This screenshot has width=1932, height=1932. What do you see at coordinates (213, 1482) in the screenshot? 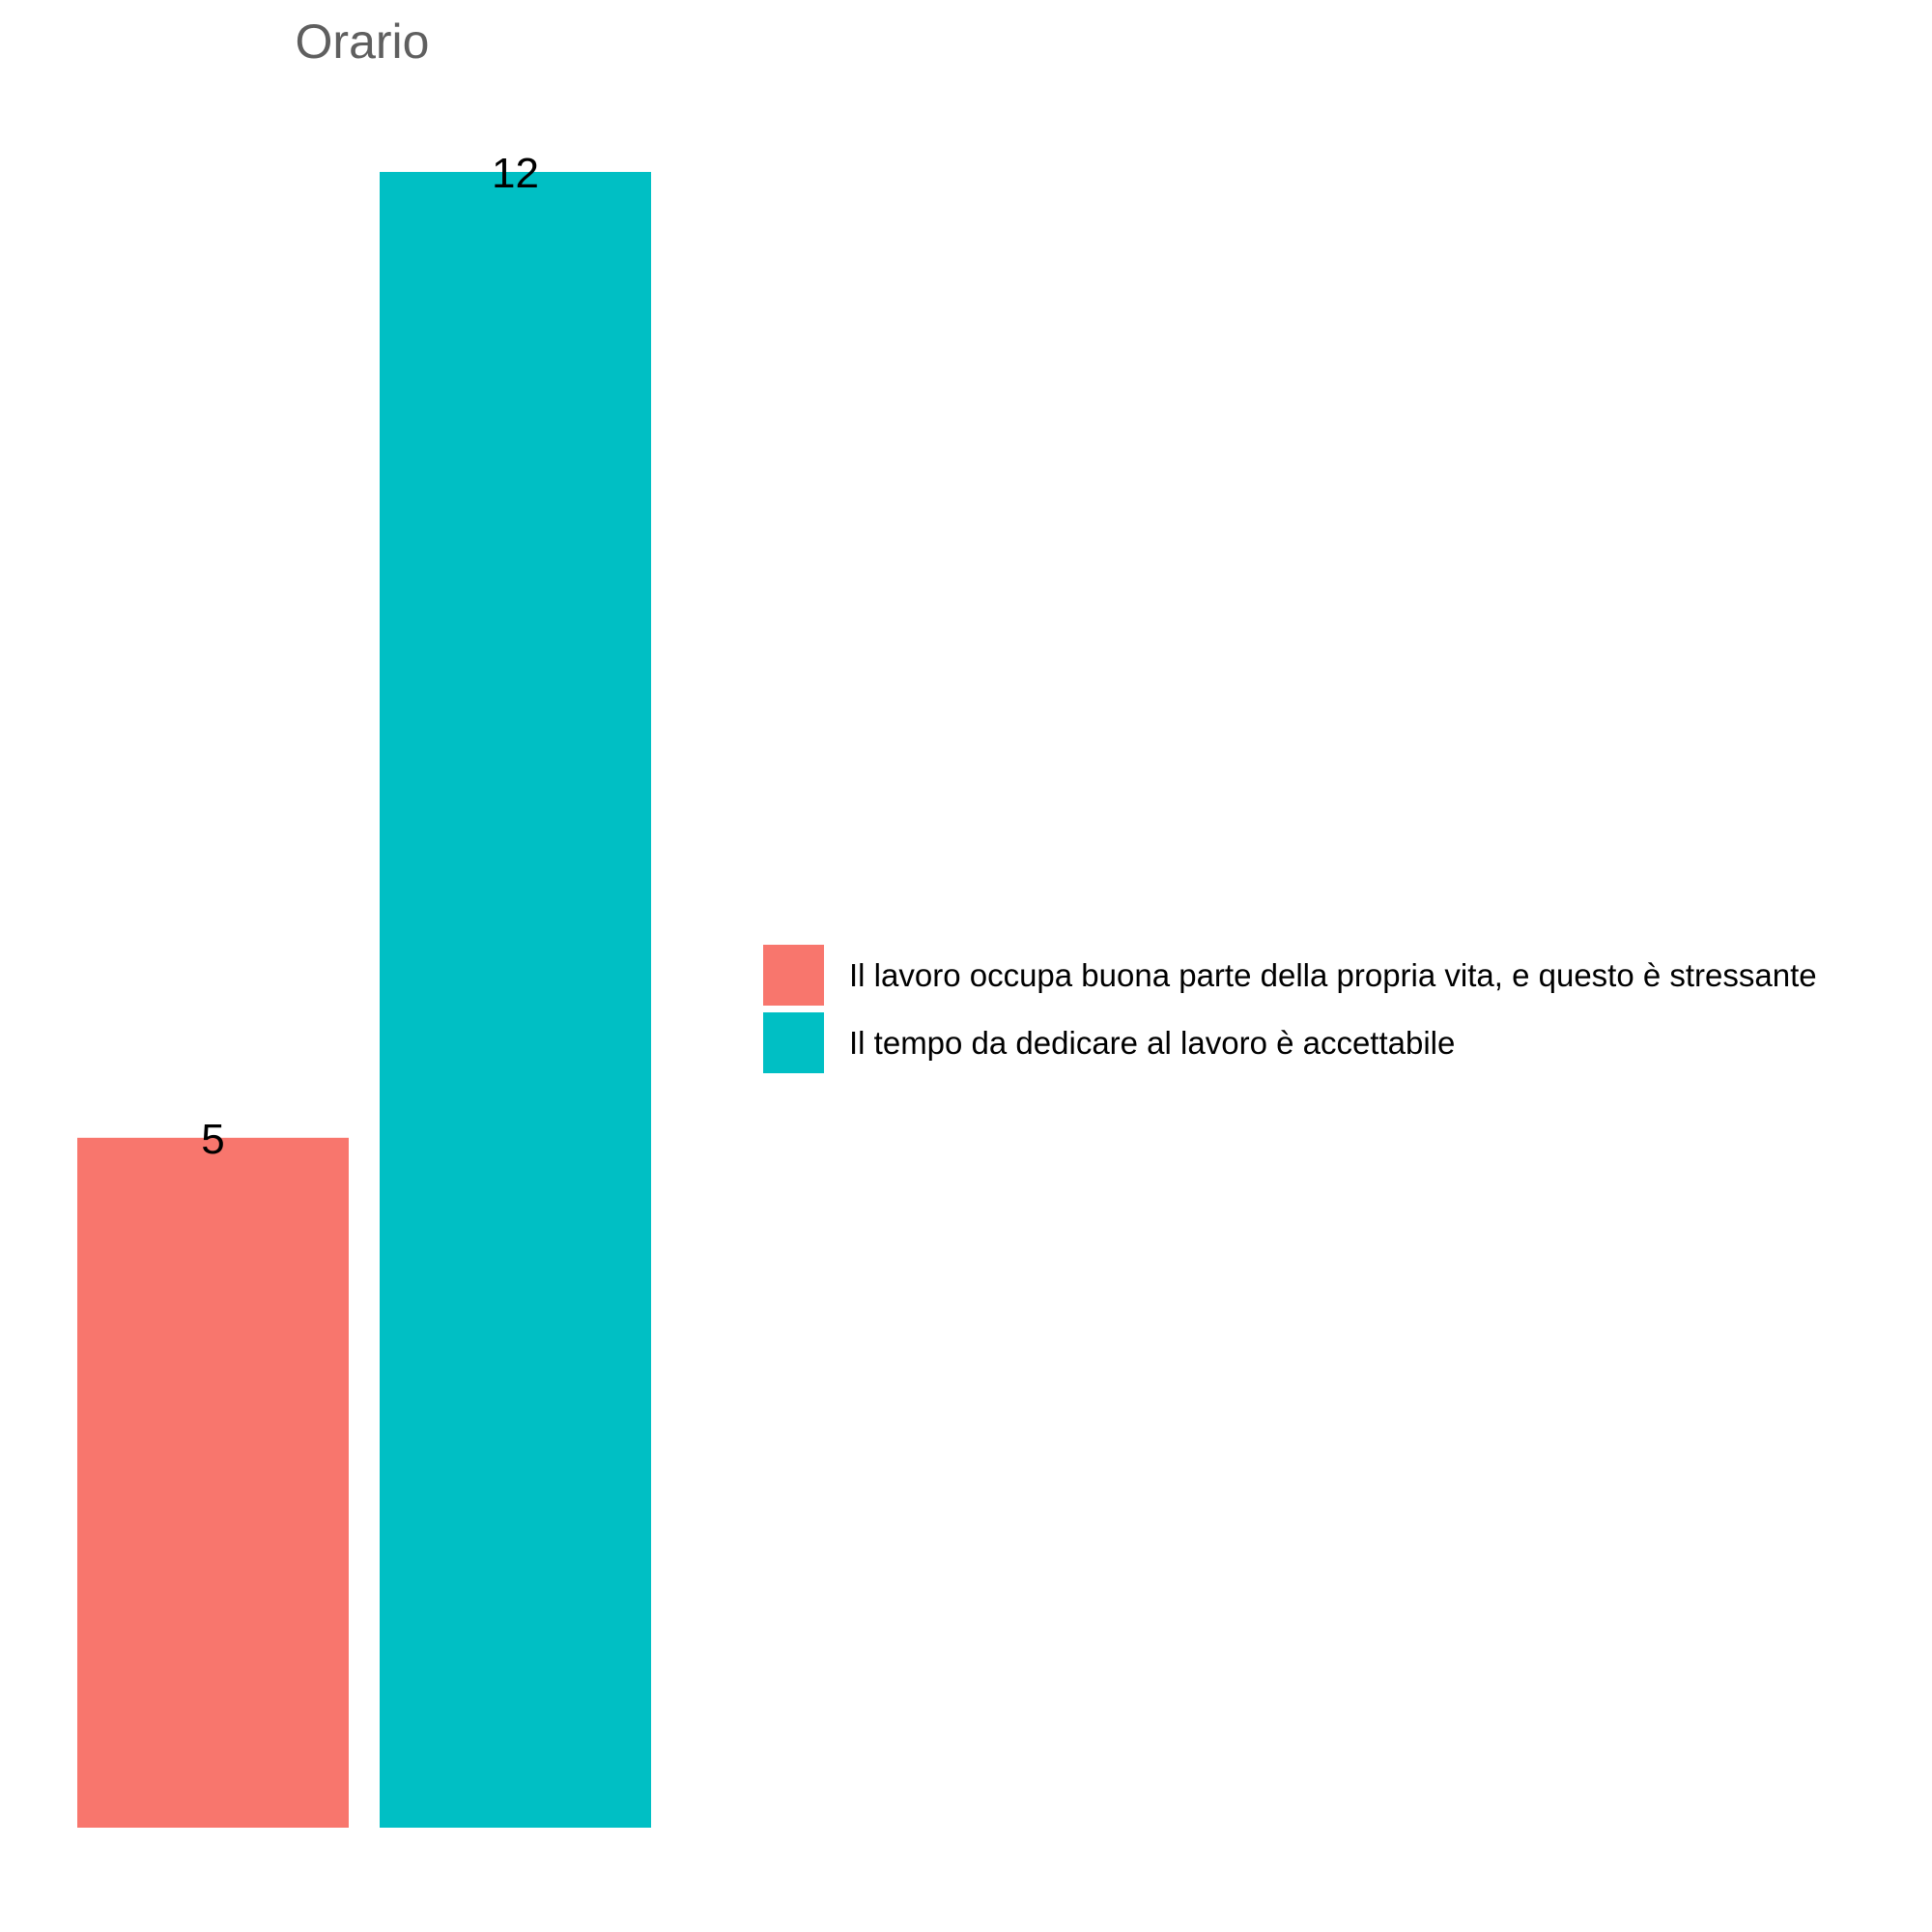
I see `bar-stressante` at bounding box center [213, 1482].